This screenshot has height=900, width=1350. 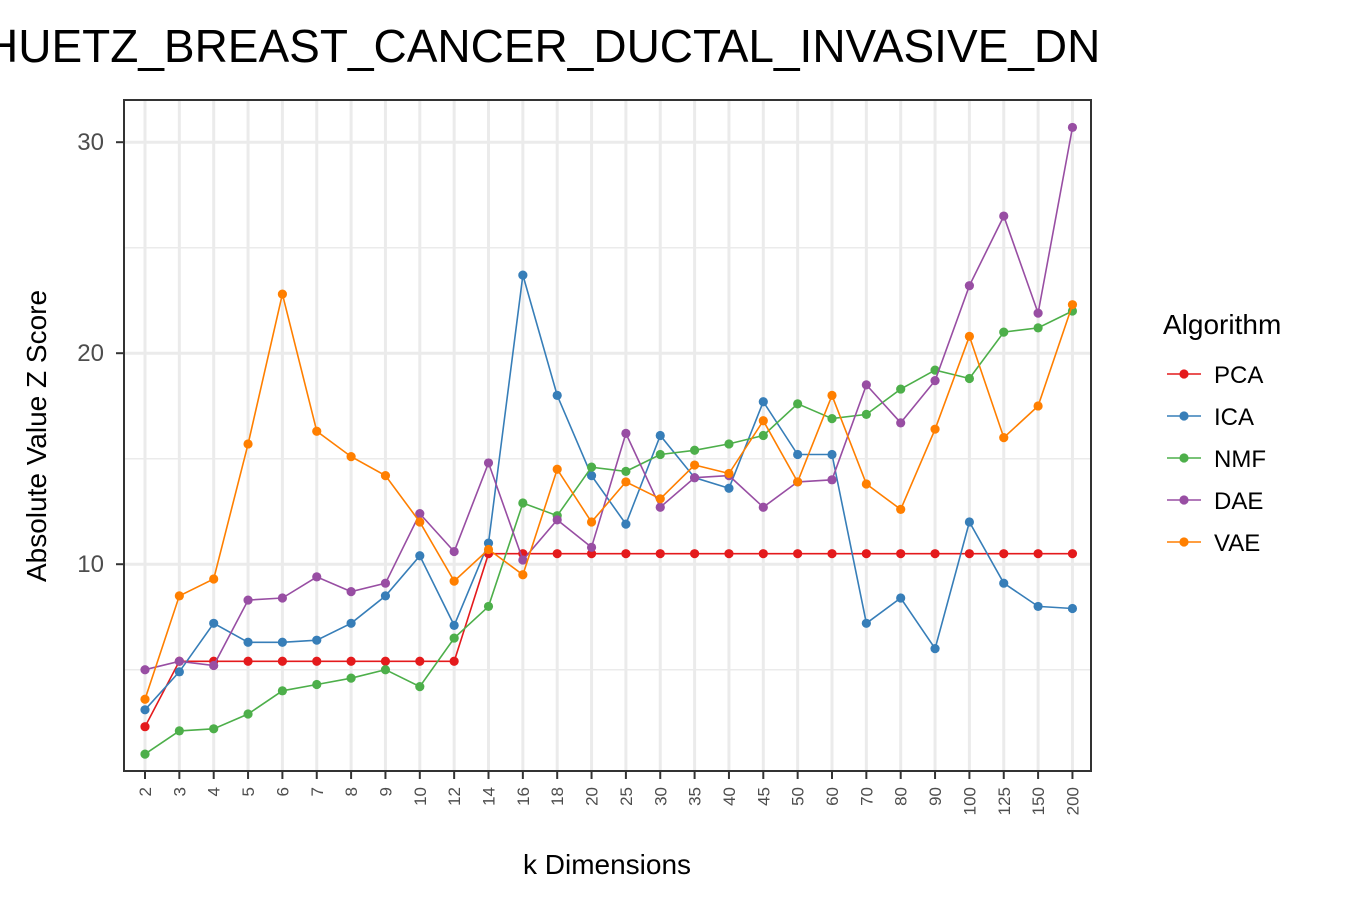 I want to click on x-tick-label: 100, so click(x=969, y=801).